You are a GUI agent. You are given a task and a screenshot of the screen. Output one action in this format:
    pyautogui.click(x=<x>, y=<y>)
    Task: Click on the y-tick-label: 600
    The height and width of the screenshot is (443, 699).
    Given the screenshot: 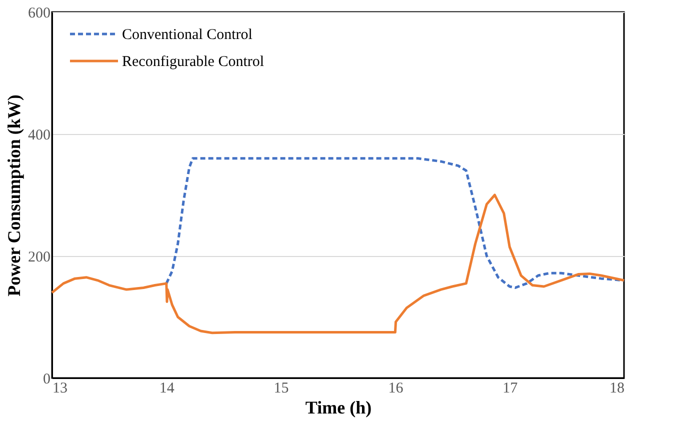 What is the action you would take?
    pyautogui.click(x=39, y=14)
    